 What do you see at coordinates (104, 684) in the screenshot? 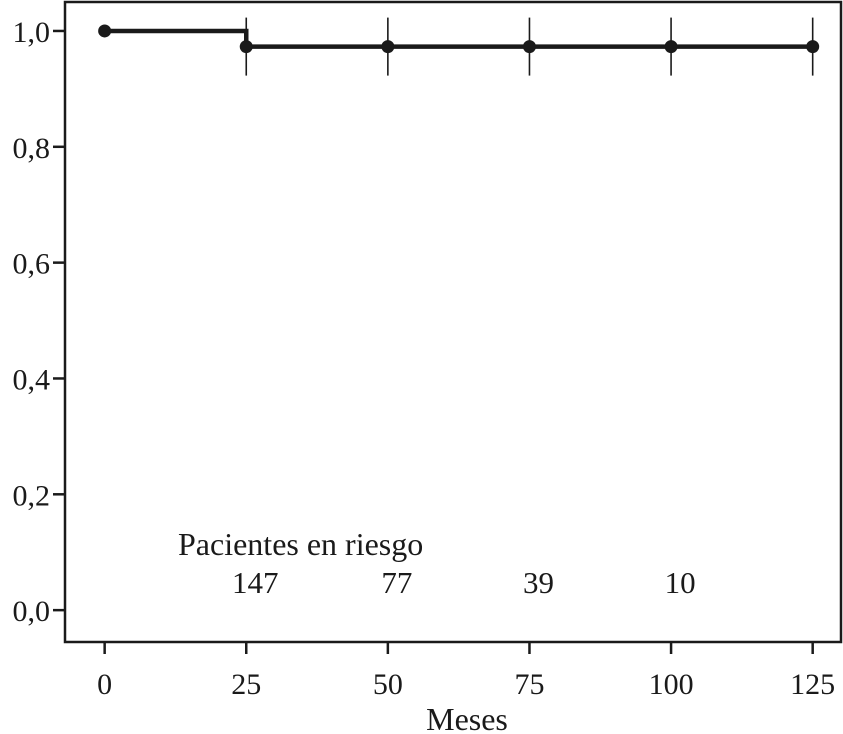
I see `x-tick-label: 0` at bounding box center [104, 684].